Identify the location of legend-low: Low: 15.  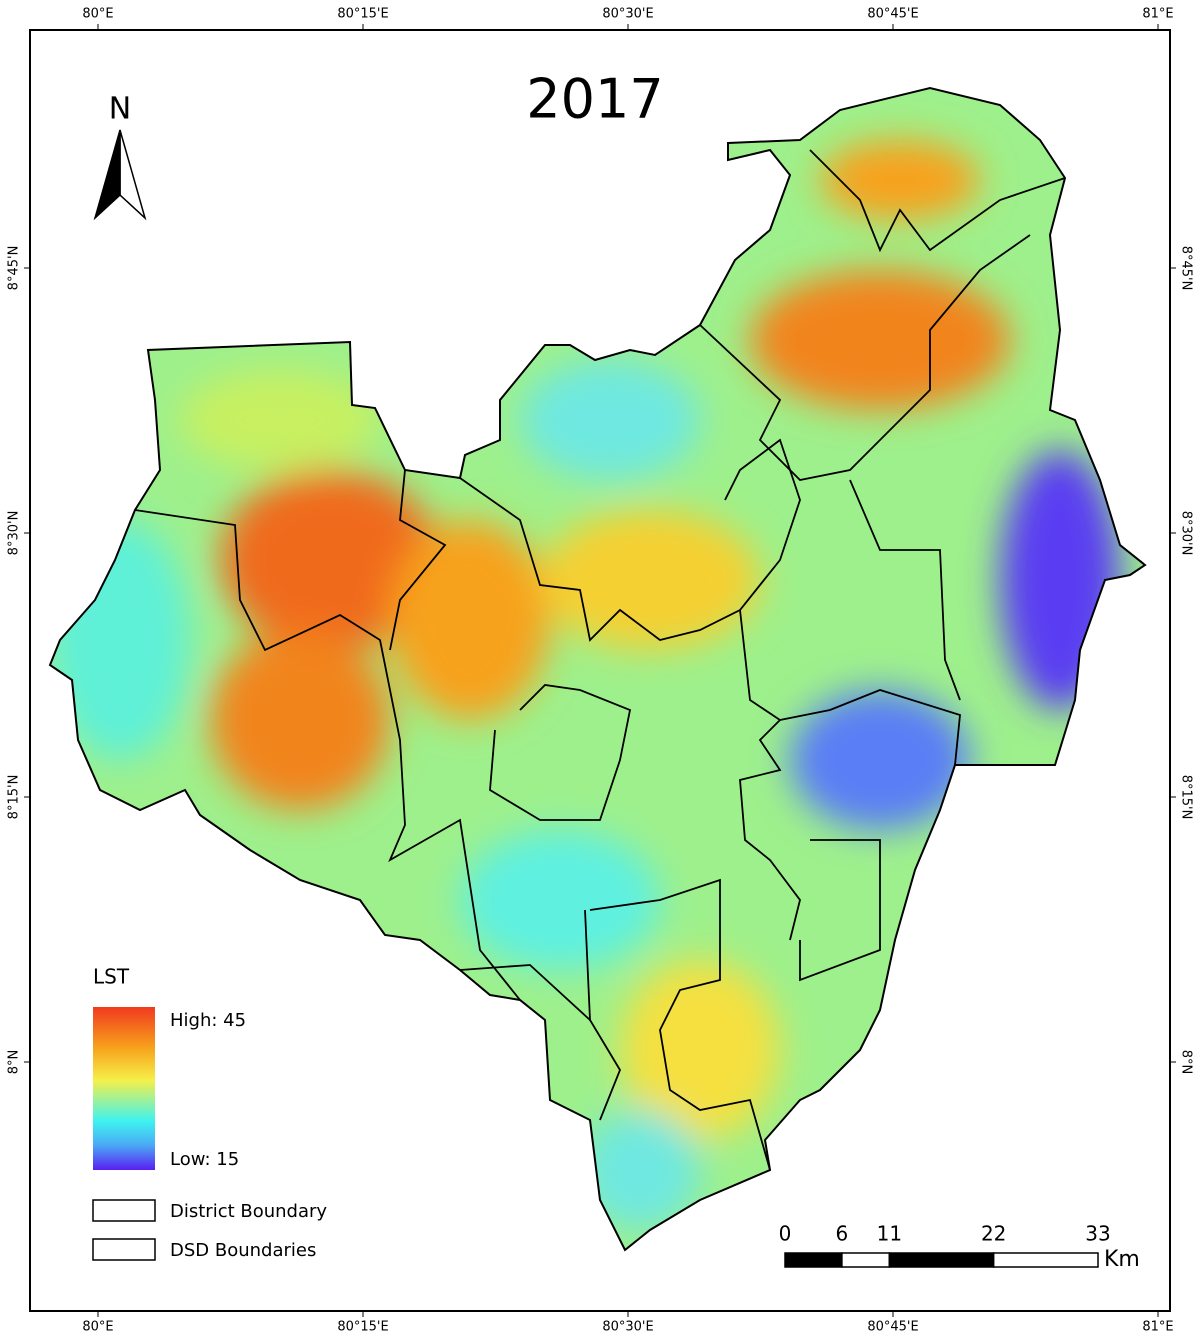
(204, 1159).